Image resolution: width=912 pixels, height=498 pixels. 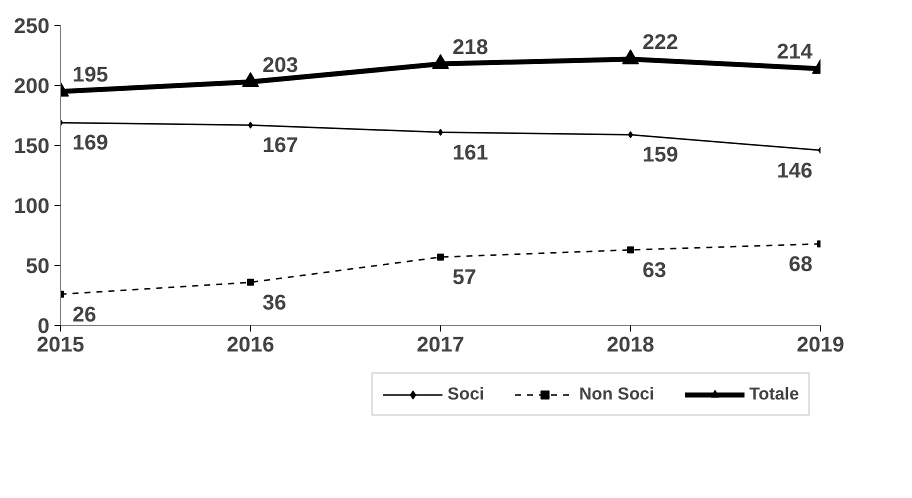 I want to click on data-label: 57, so click(x=464, y=277).